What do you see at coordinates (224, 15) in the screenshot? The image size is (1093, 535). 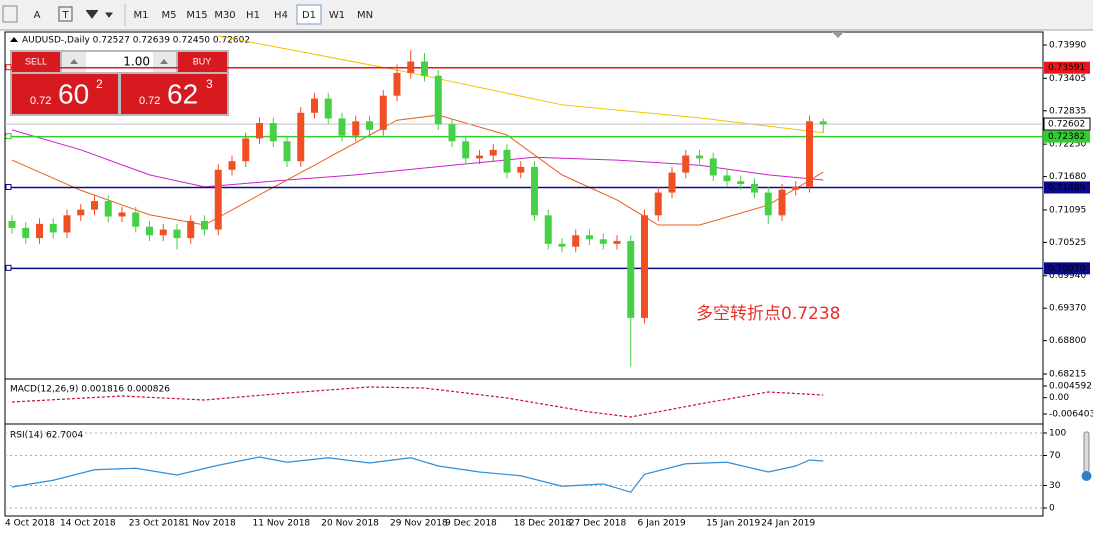 I see `timeframe-button: M30` at bounding box center [224, 15].